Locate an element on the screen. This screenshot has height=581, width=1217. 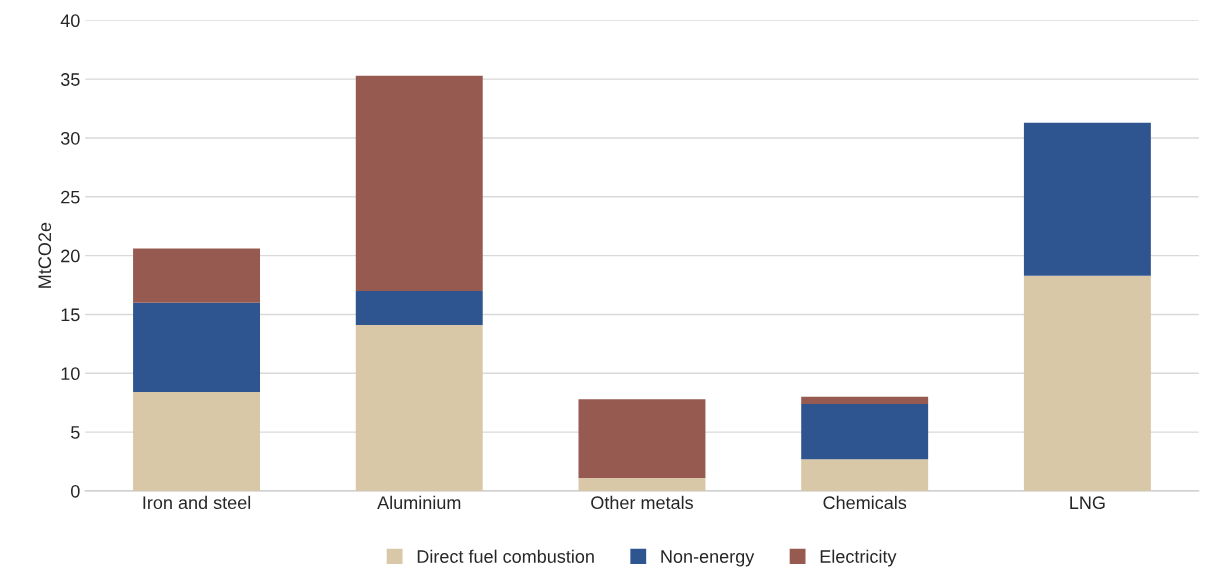
y-tick-label: 15 is located at coordinates (70, 315).